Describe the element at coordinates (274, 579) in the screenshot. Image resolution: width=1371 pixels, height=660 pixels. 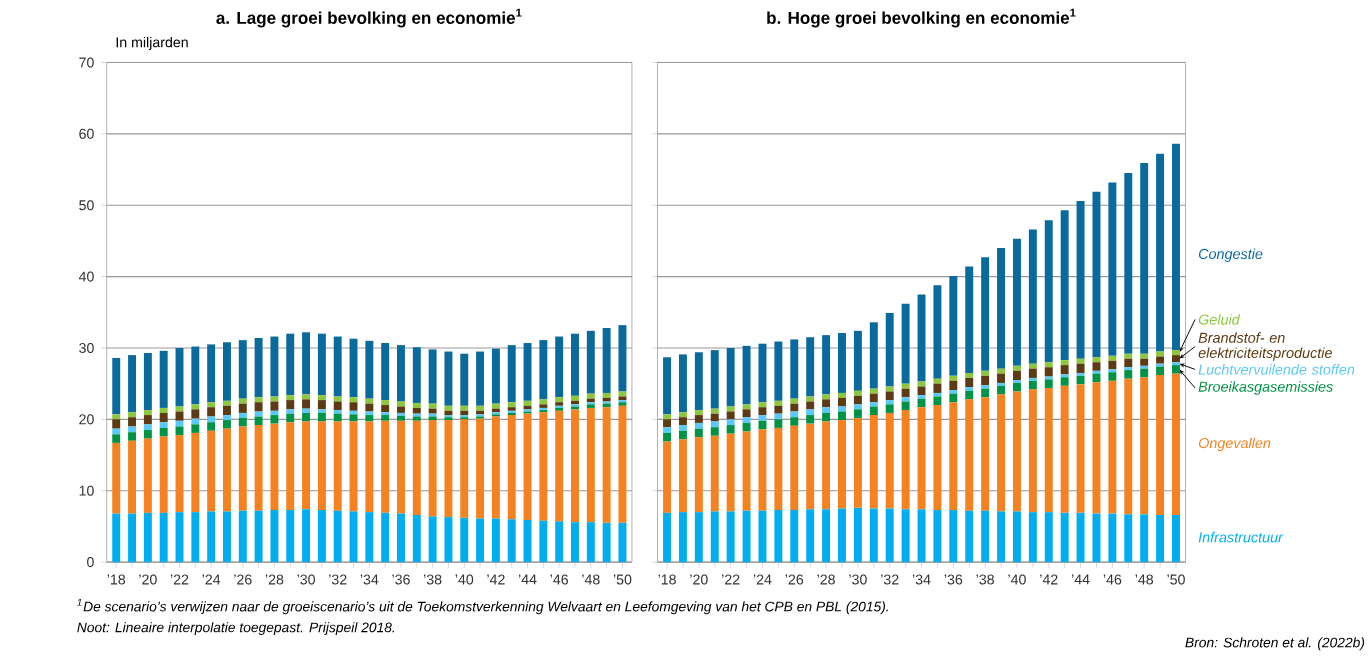
I see `x-tick-label: ’28` at that location.